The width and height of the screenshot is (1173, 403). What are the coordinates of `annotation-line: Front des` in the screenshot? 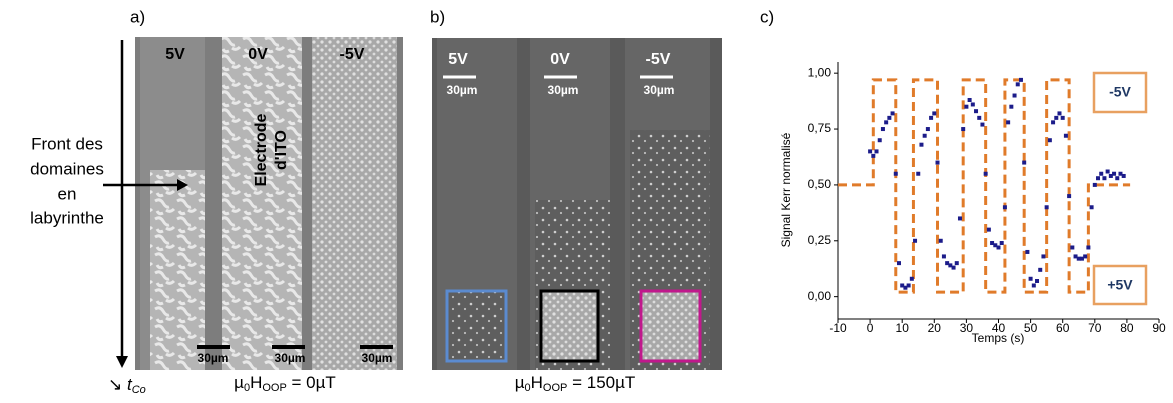 It's located at (67, 143).